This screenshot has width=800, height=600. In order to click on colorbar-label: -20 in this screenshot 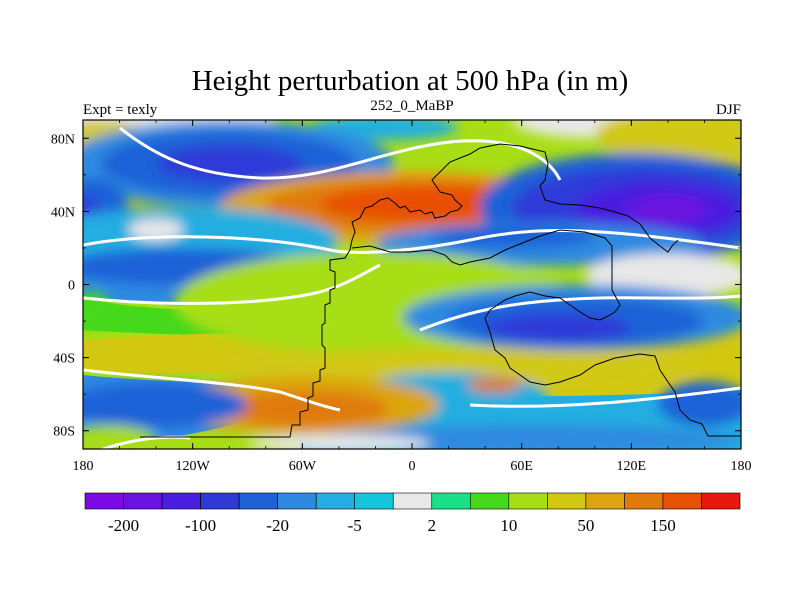, I will do `click(277, 525)`.